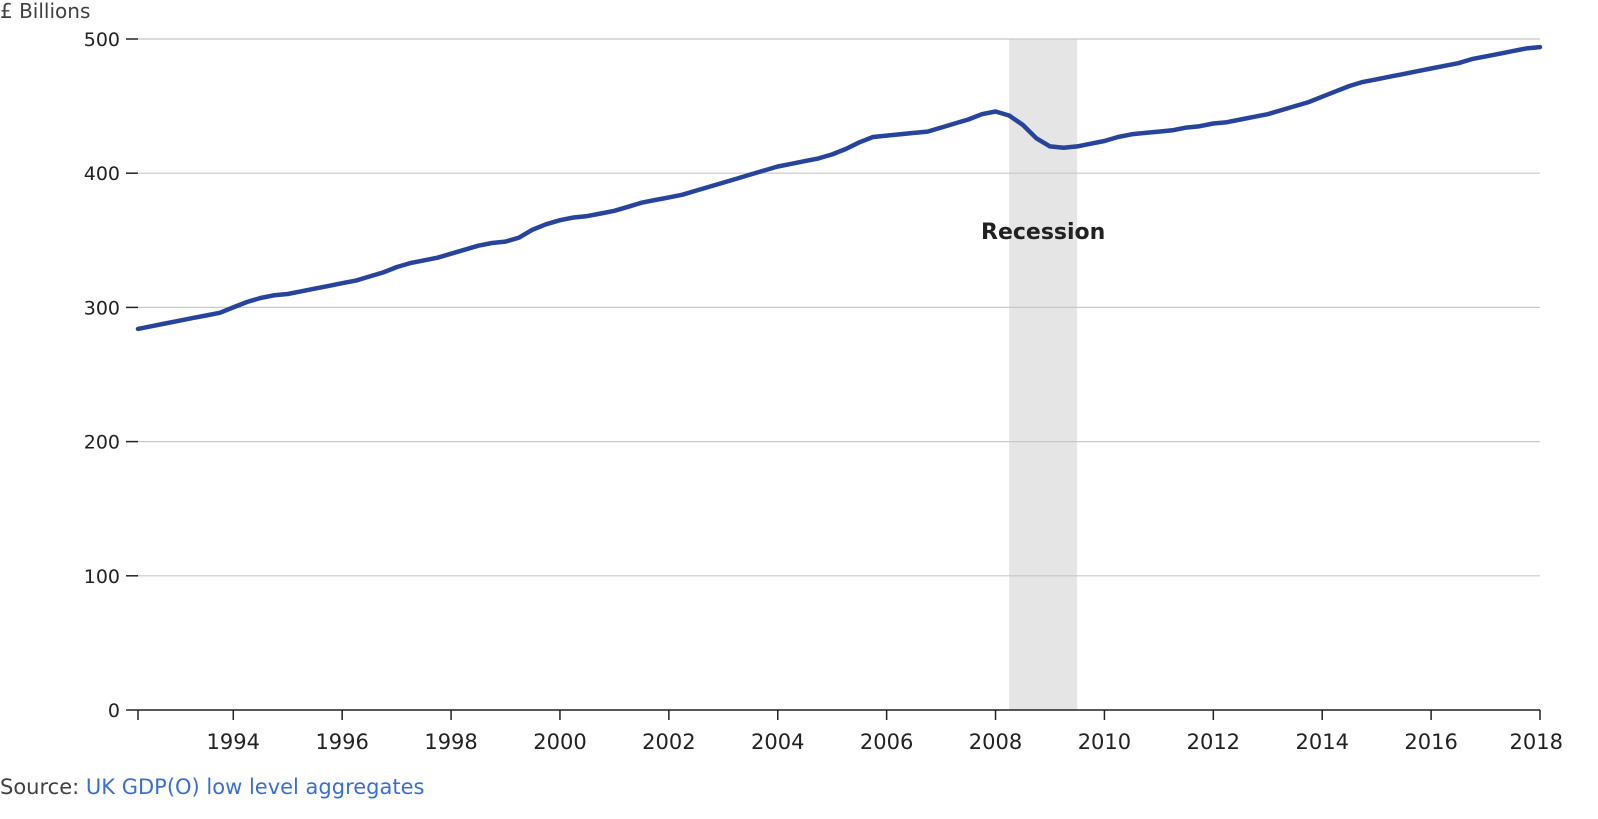 Image resolution: width=1598 pixels, height=819 pixels. Describe the element at coordinates (1536, 742) in the screenshot. I see `x-tick-label: 2018` at that location.